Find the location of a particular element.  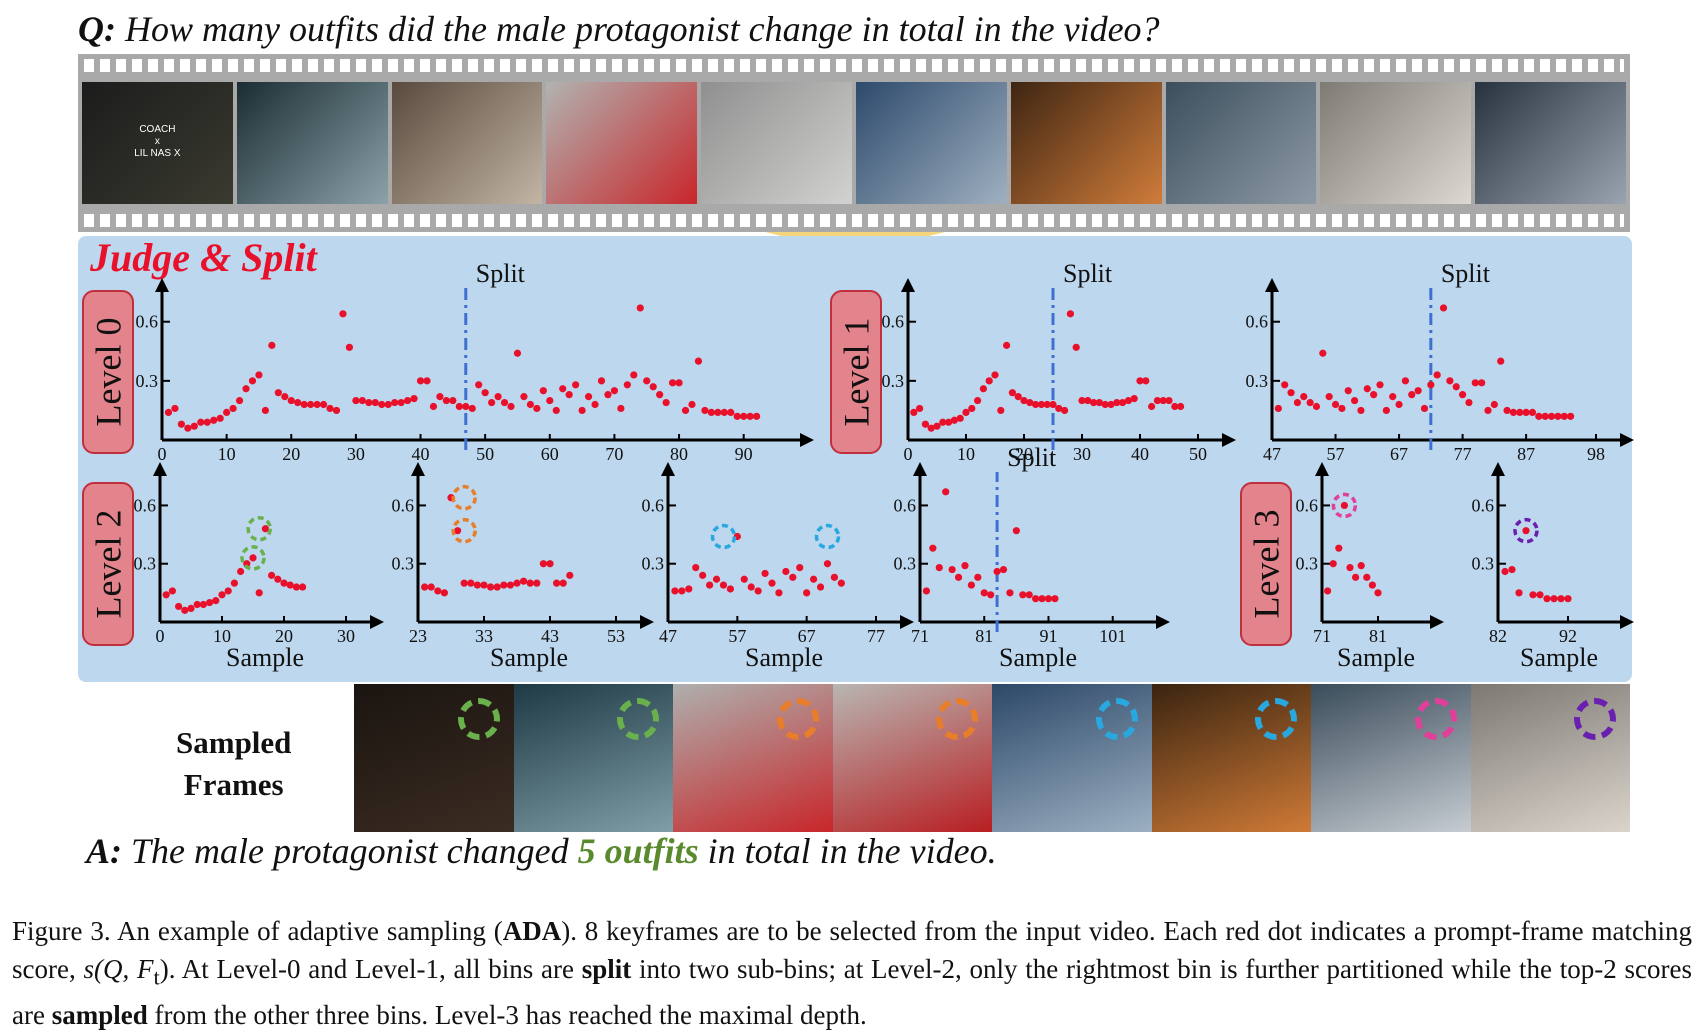

caption-bold-sampled: sampled is located at coordinates (99, 1015).